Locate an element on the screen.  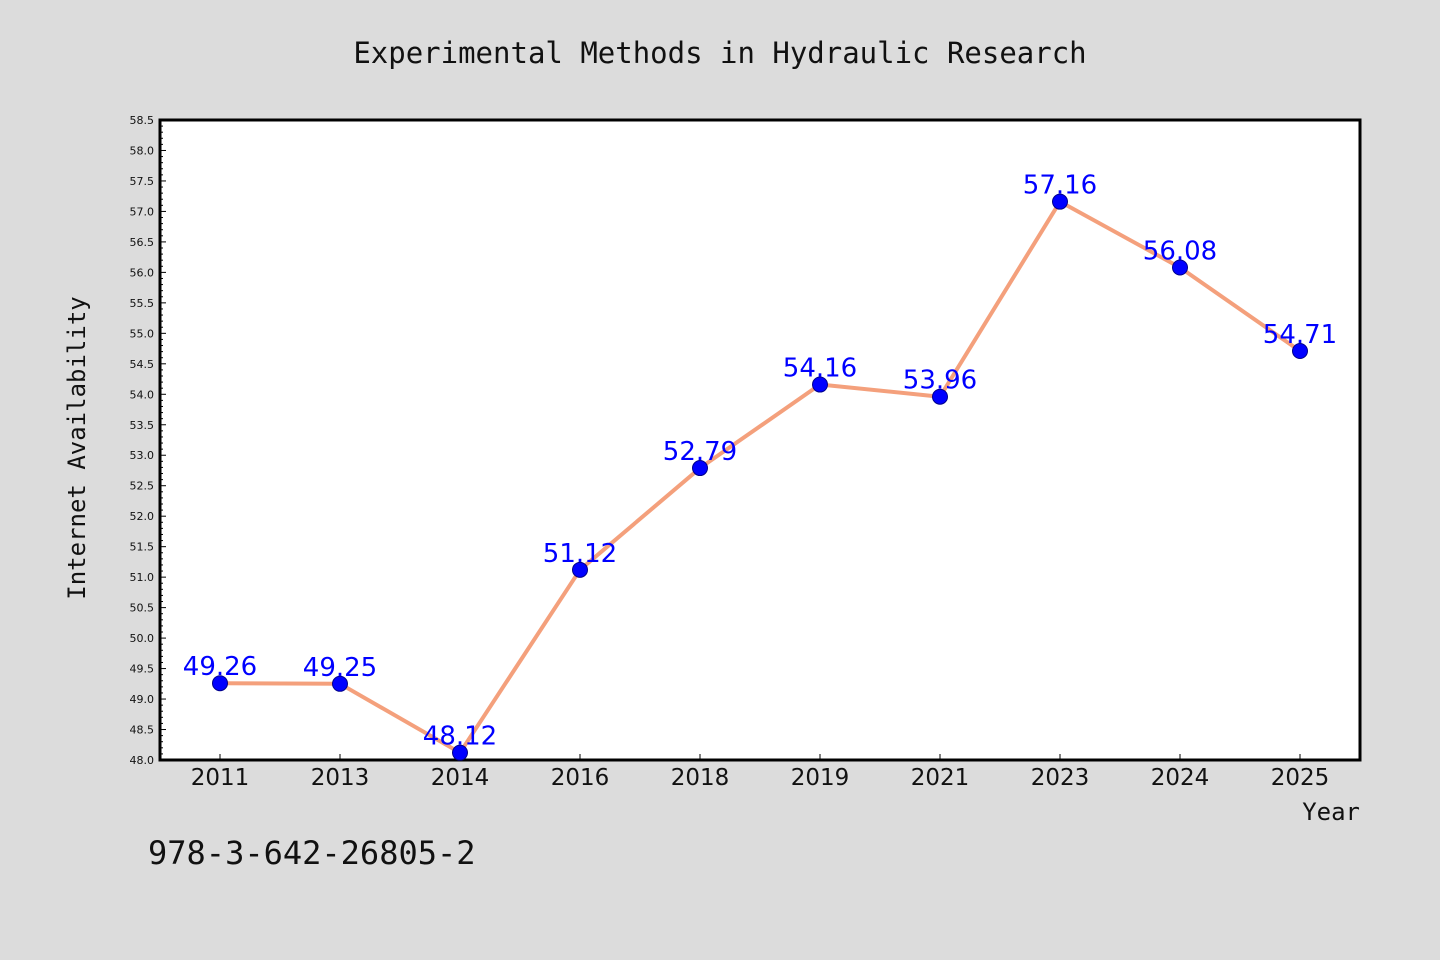
y-tick-label: 55.0 is located at coordinates (142, 333).